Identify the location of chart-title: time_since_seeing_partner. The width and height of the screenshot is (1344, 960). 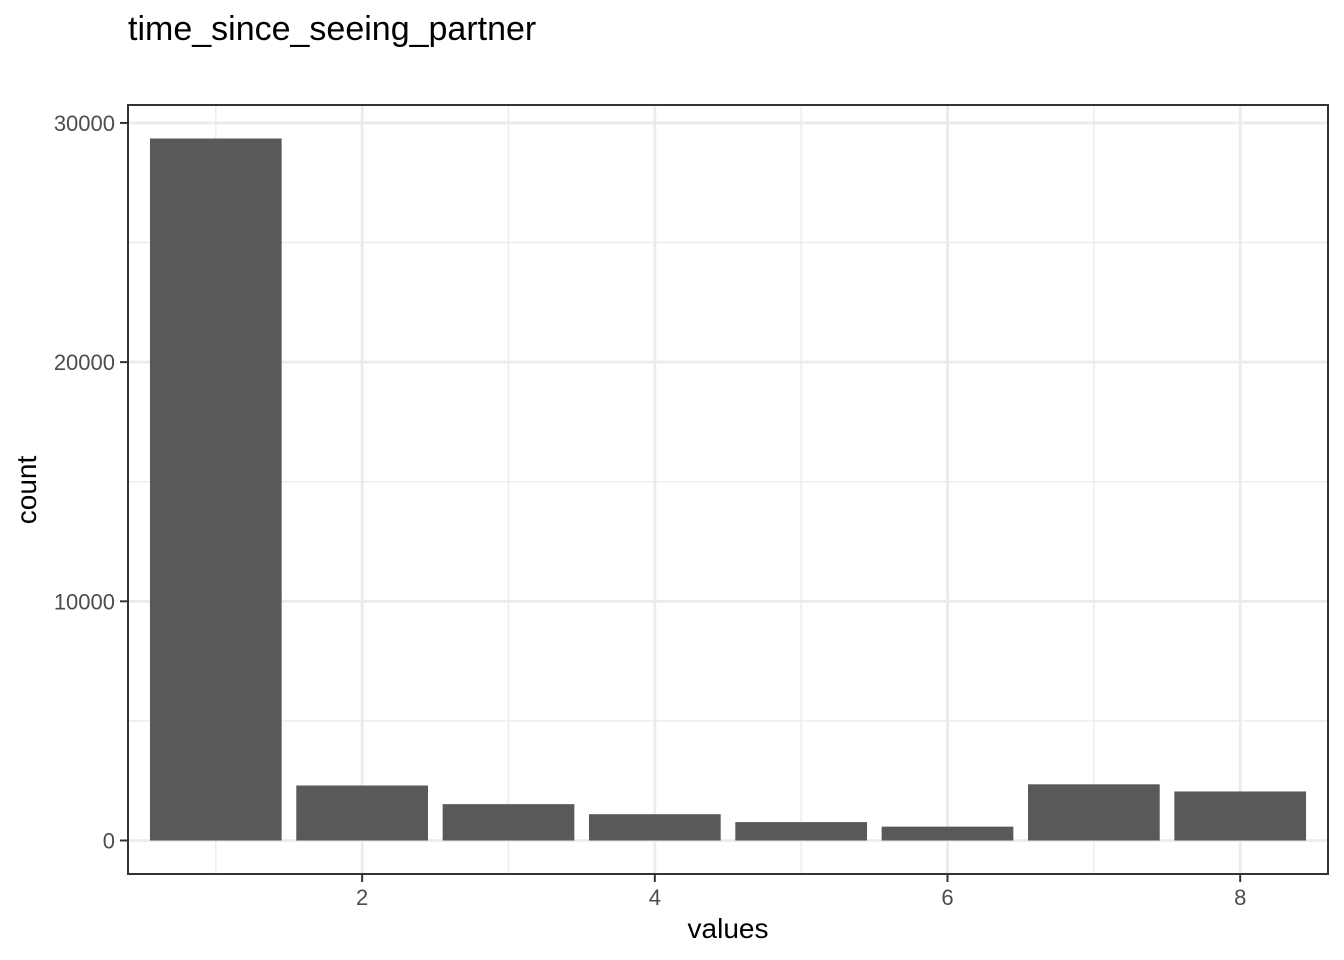
(332, 29).